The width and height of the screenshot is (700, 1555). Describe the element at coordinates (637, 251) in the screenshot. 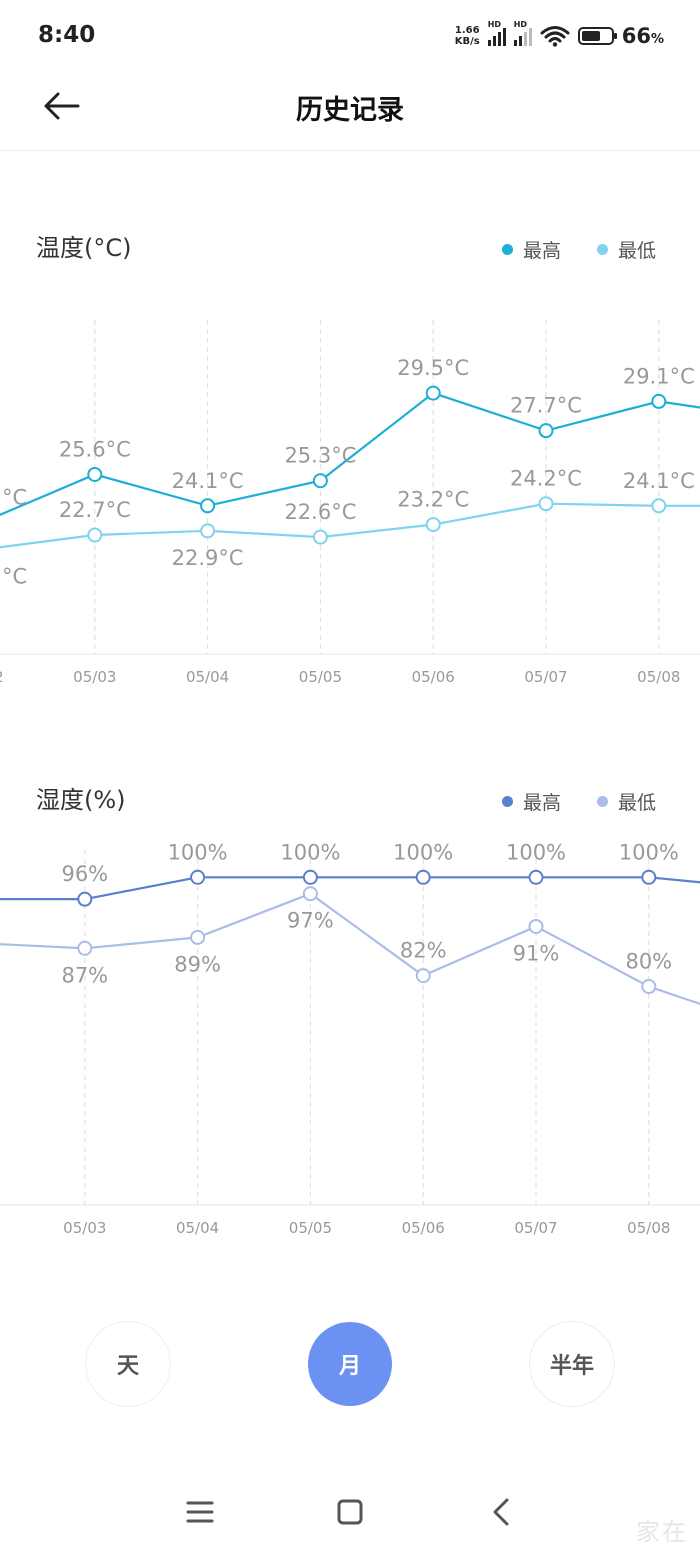

I see `legend-label-min: 最低` at that location.